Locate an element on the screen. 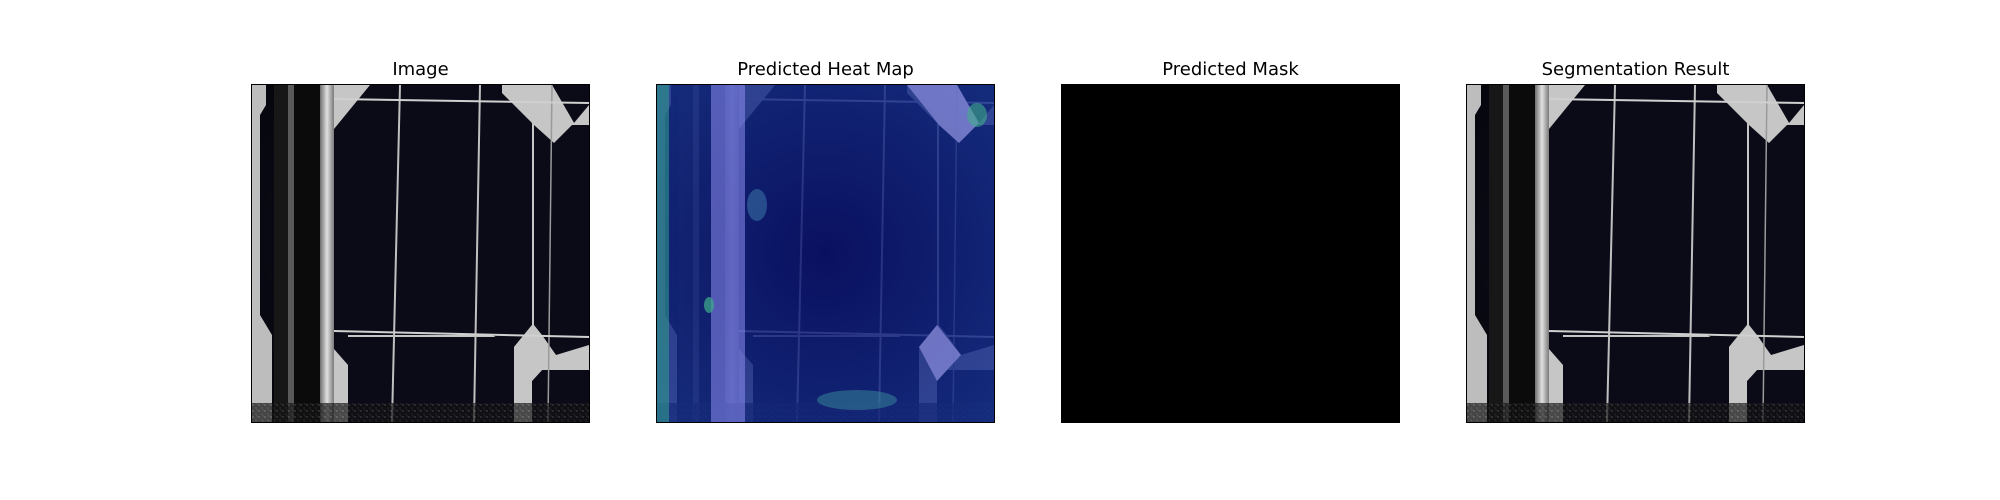  segmentation-image is located at coordinates (1635, 253).